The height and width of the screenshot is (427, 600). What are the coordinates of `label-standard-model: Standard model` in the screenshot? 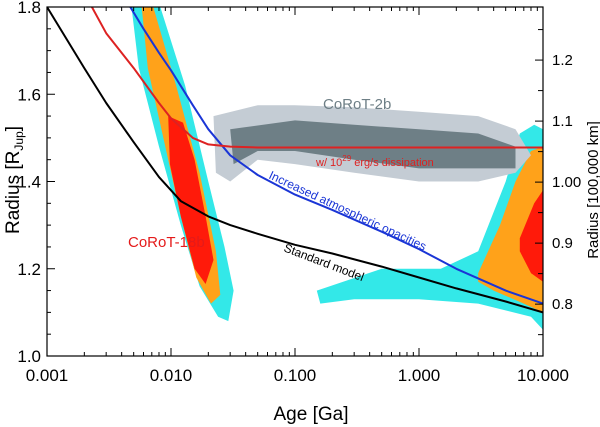 It's located at (324, 262).